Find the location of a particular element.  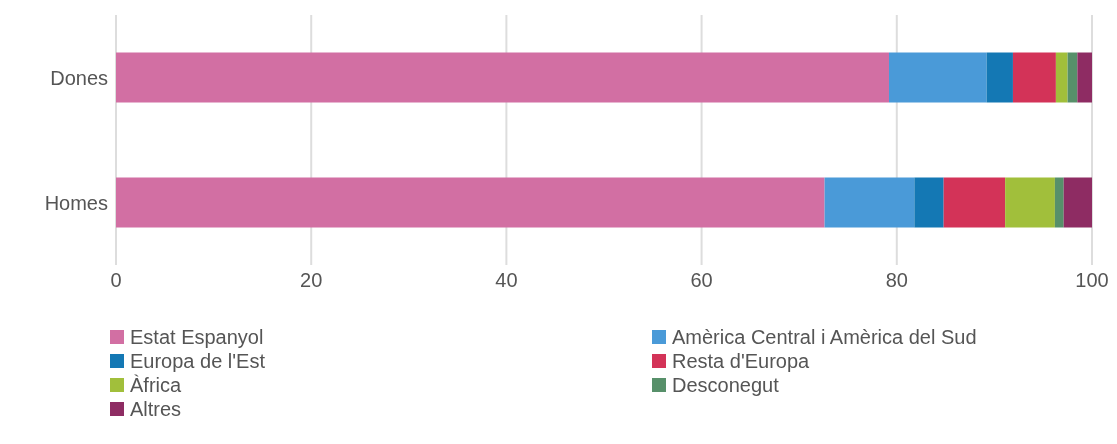

legend-label: Desconegut is located at coordinates (725, 385).